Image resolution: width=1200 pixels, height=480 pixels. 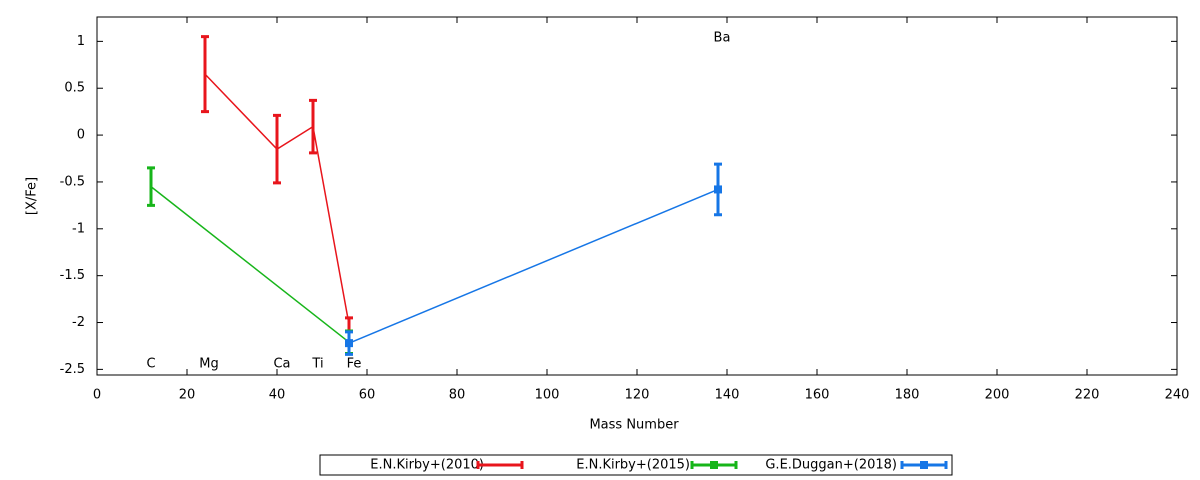 What do you see at coordinates (277, 395) in the screenshot?
I see `x-tick-label: 40` at bounding box center [277, 395].